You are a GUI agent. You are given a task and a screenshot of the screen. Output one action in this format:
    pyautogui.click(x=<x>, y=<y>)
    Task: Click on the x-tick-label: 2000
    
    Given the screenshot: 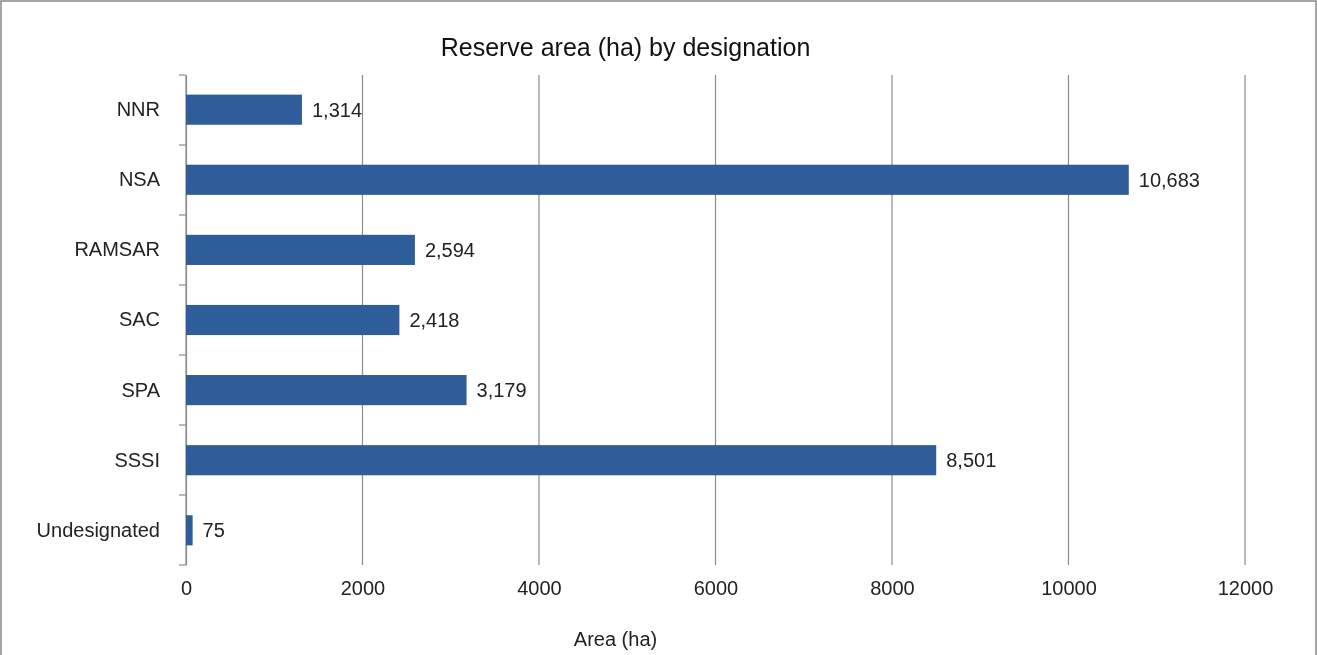 What is the action you would take?
    pyautogui.click(x=363, y=588)
    